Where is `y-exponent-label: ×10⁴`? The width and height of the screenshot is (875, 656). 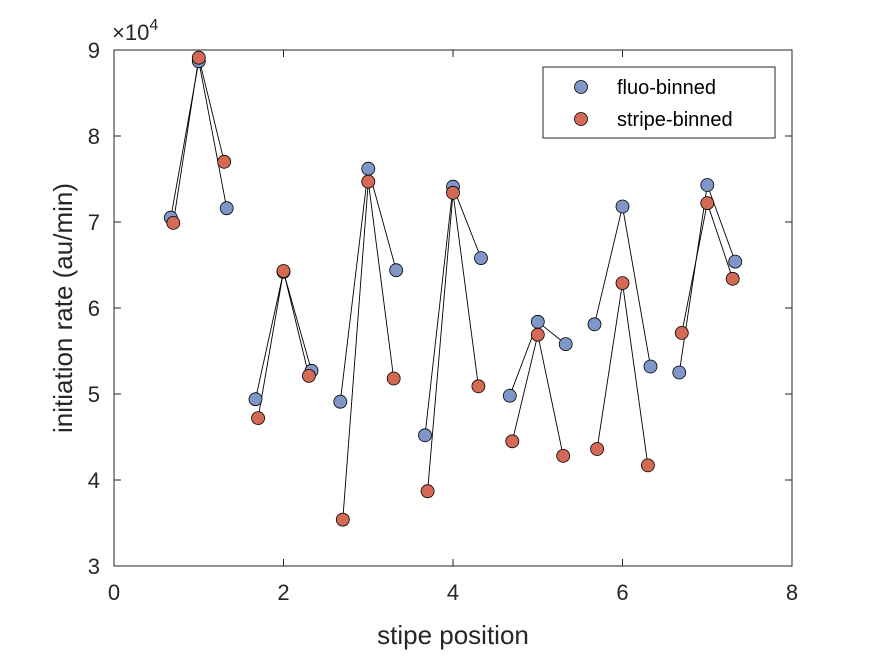
y-exponent-label: ×10⁴ is located at coordinates (135, 31).